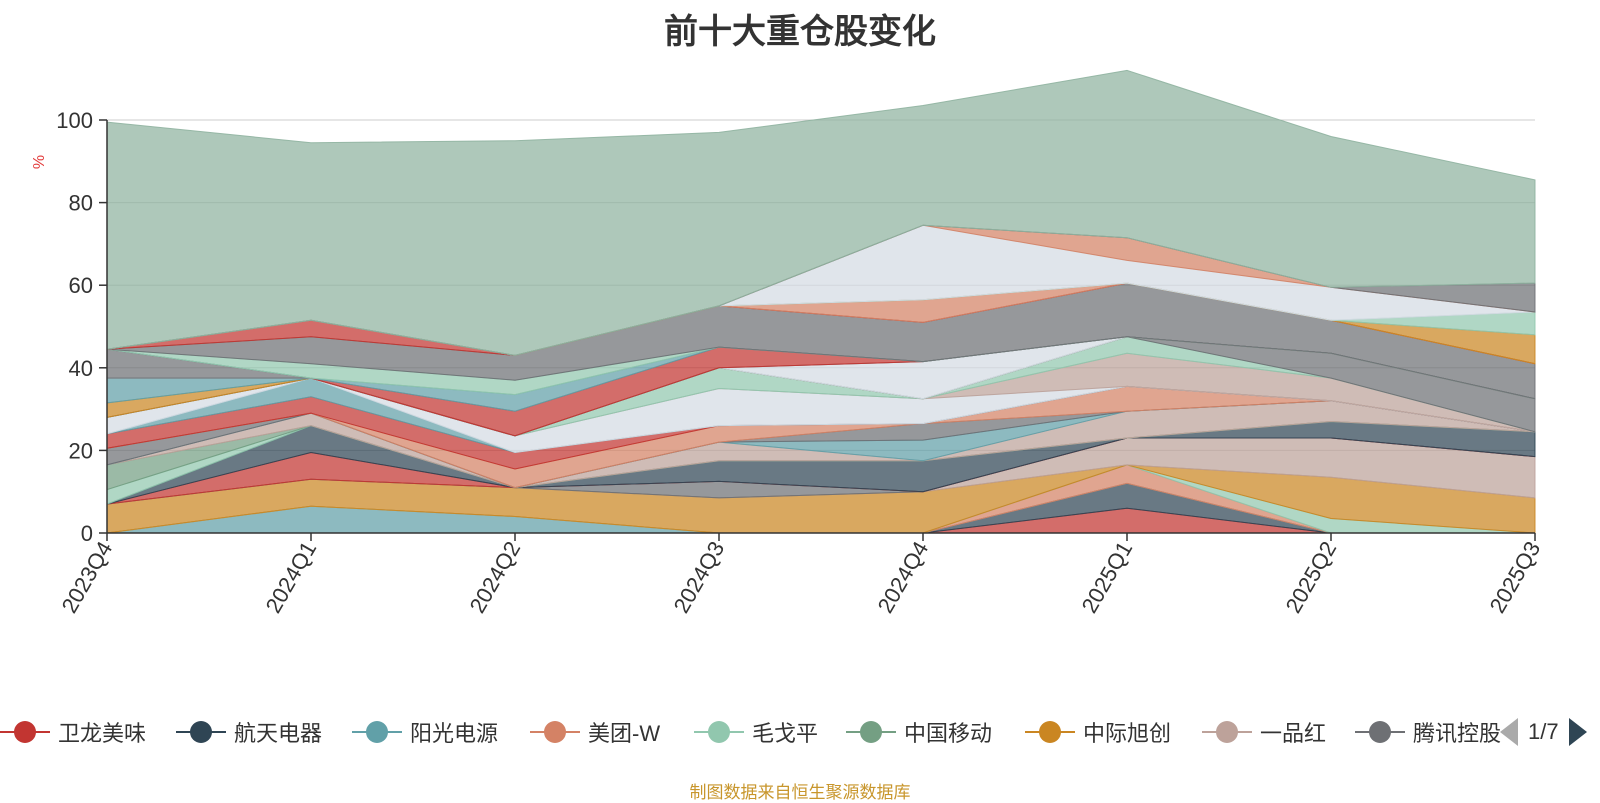  I want to click on legend-pager: 1/7, so click(1543, 732).